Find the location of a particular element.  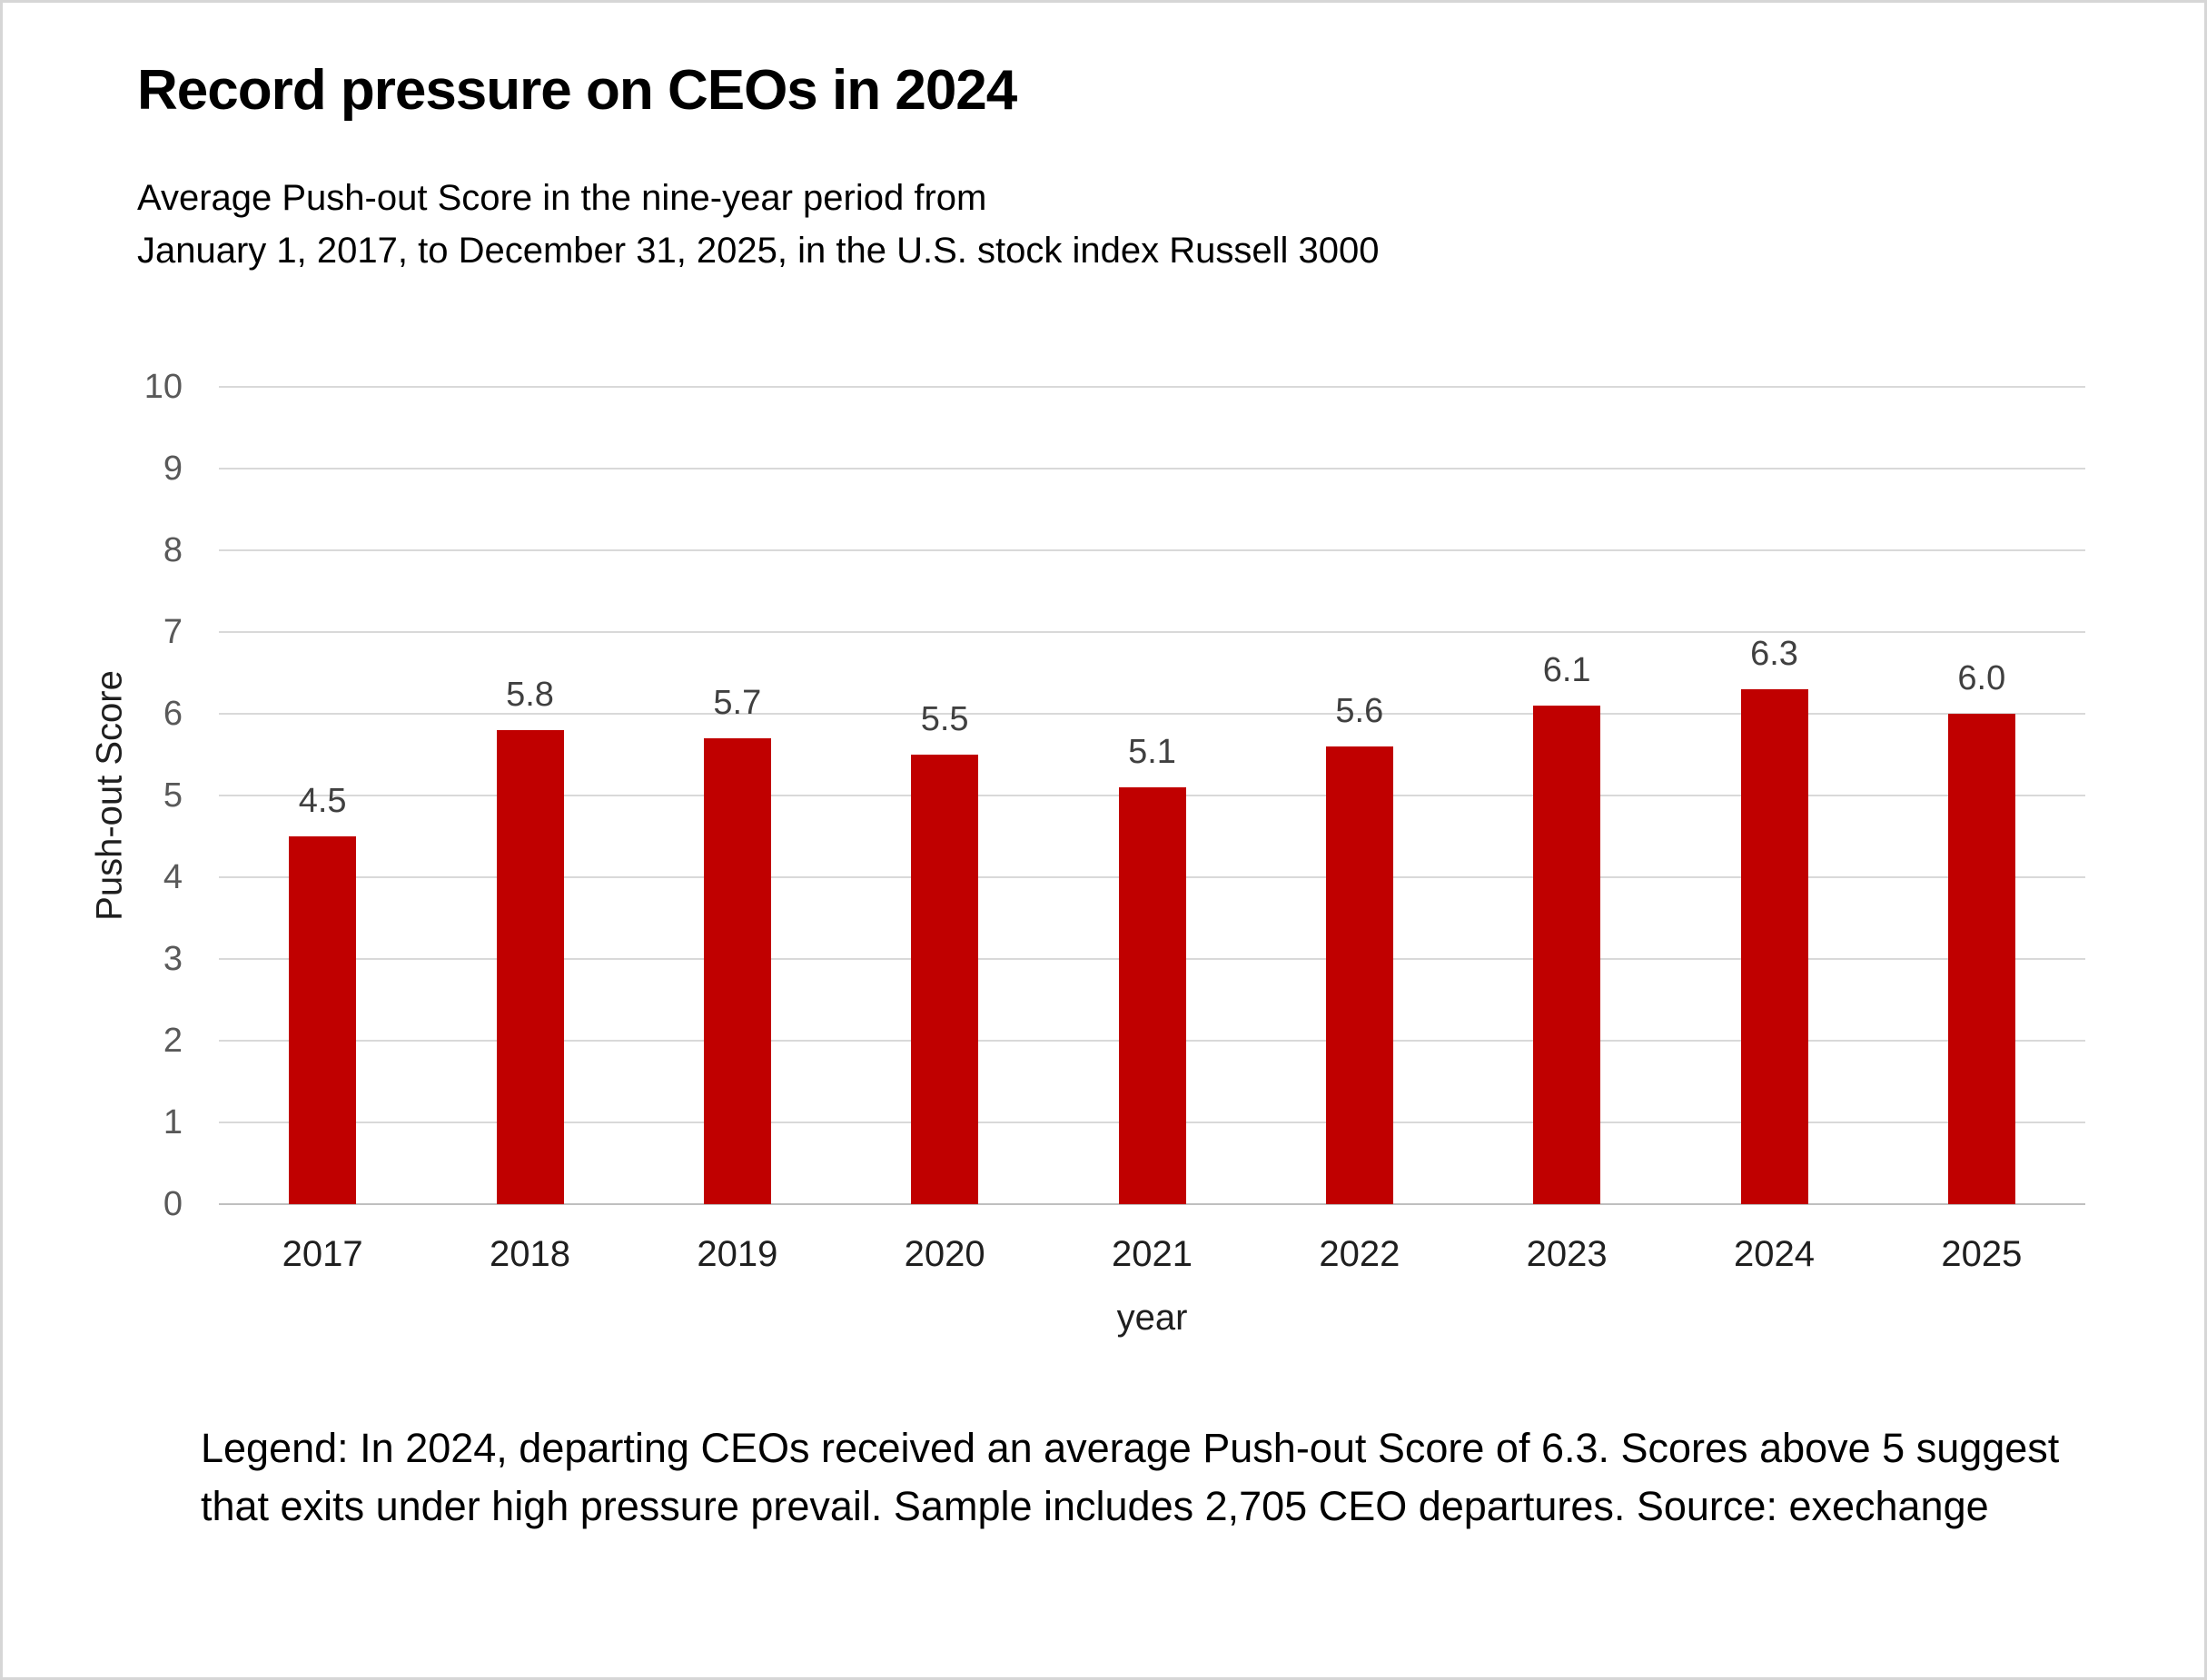

data-label-2024: 6.3 is located at coordinates (1774, 654).